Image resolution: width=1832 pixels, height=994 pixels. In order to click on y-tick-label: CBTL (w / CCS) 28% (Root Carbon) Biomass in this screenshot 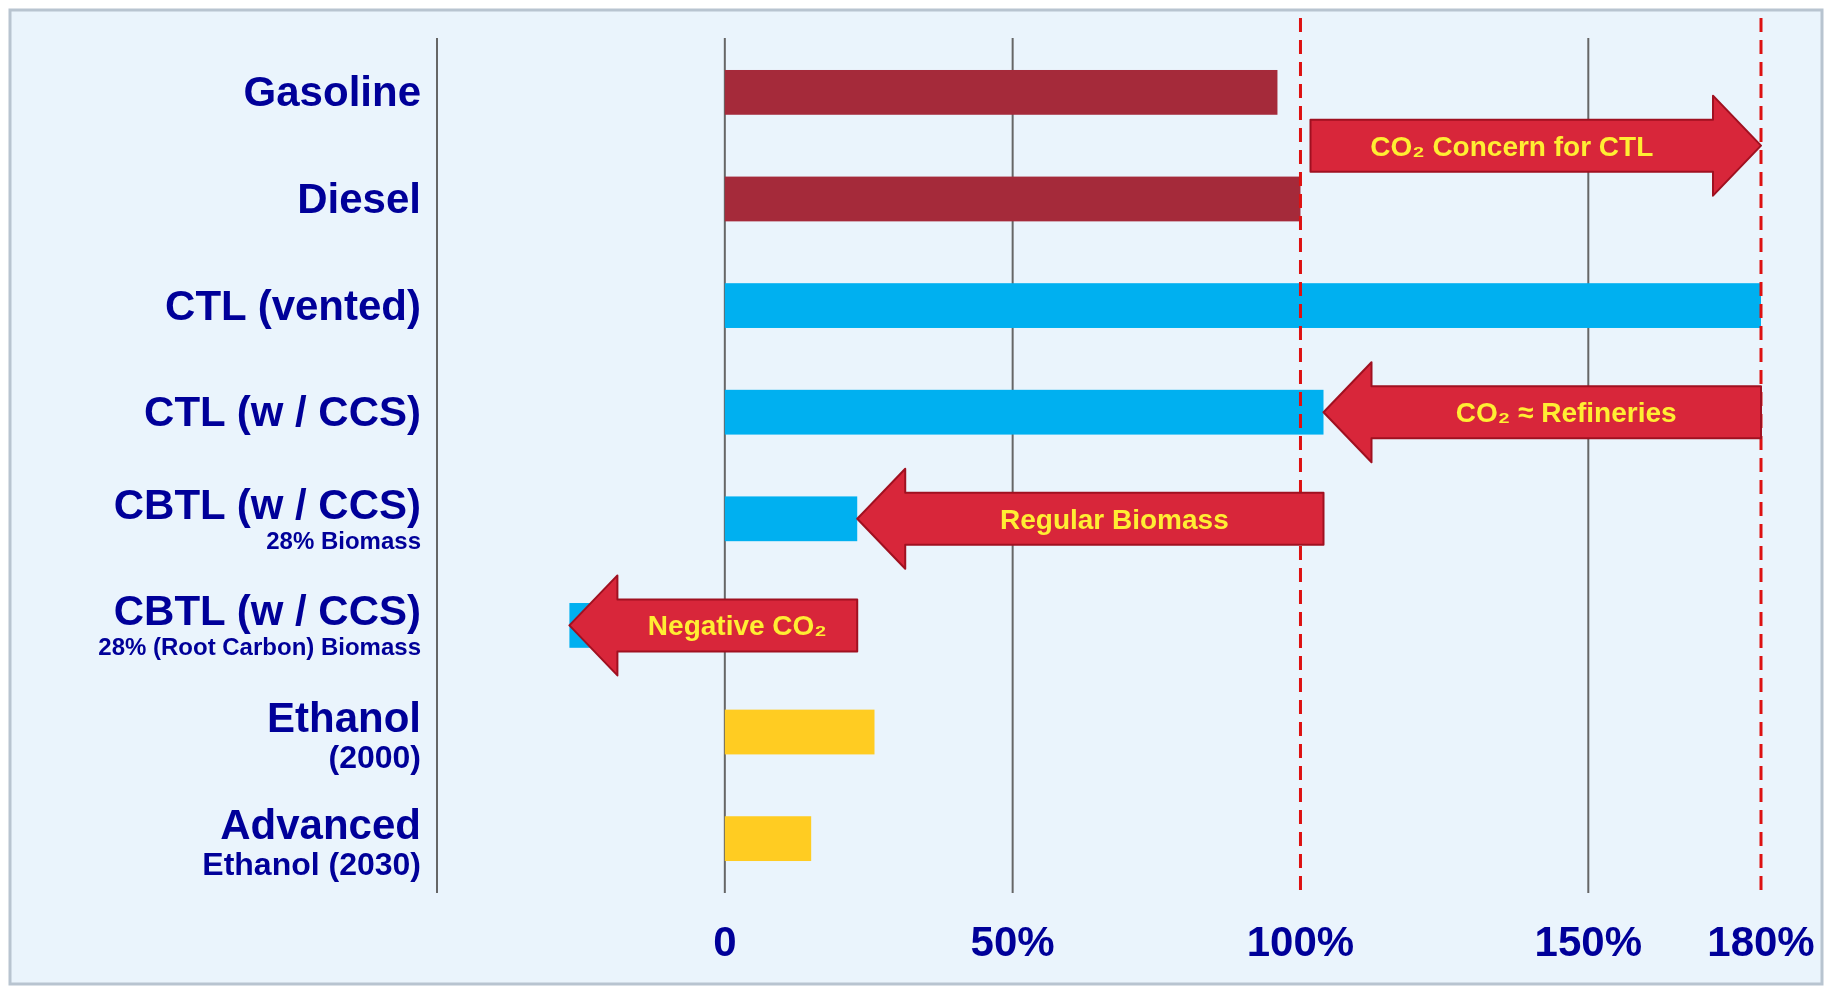, I will do `click(259, 624)`.